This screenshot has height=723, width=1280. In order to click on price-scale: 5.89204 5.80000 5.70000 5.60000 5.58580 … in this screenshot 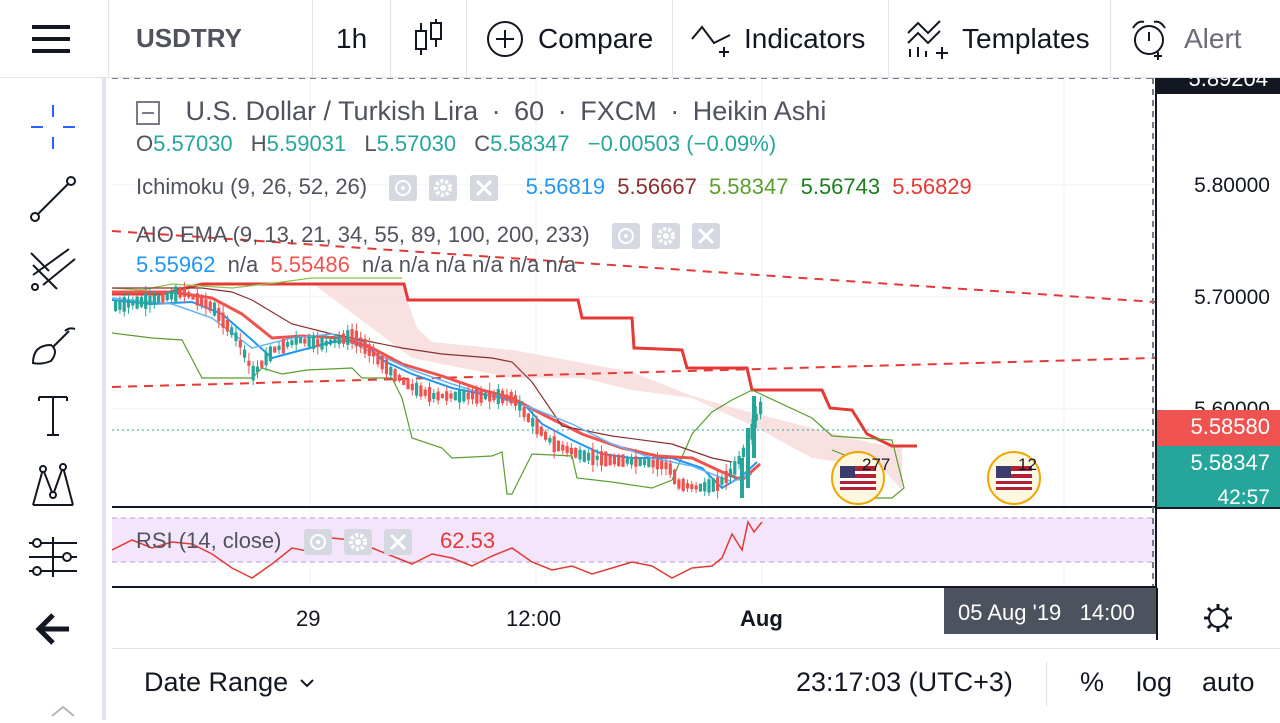, I will do `click(1217, 333)`.